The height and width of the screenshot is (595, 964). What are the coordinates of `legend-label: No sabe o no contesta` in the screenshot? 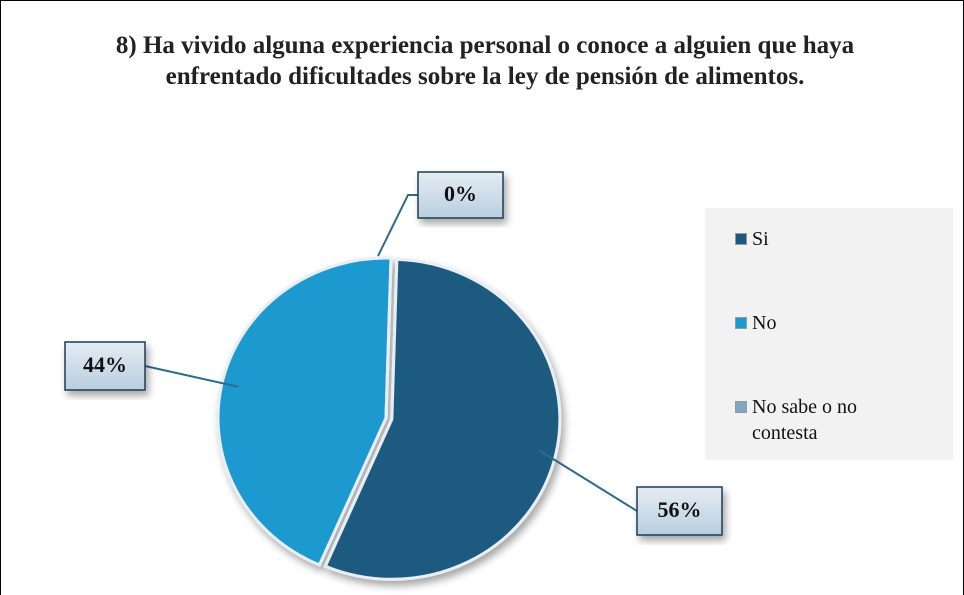 It's located at (804, 420).